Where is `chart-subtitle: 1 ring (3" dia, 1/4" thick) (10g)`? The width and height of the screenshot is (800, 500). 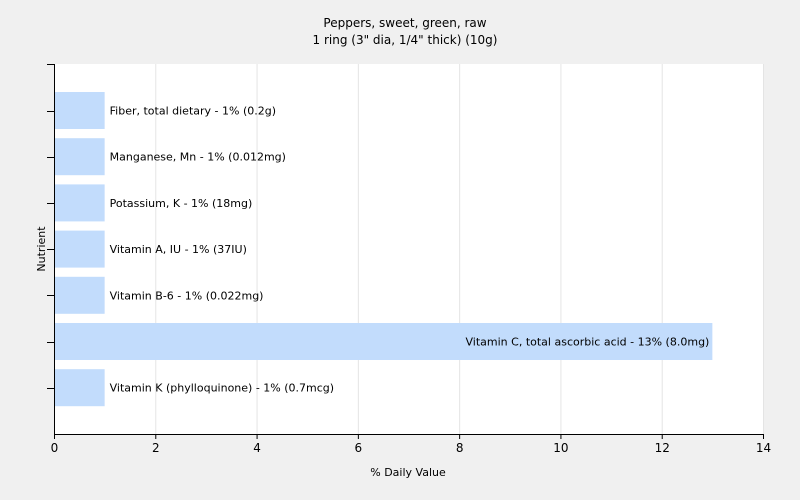
chart-subtitle: 1 ring (3" dia, 1/4" thick) (10g) is located at coordinates (405, 40).